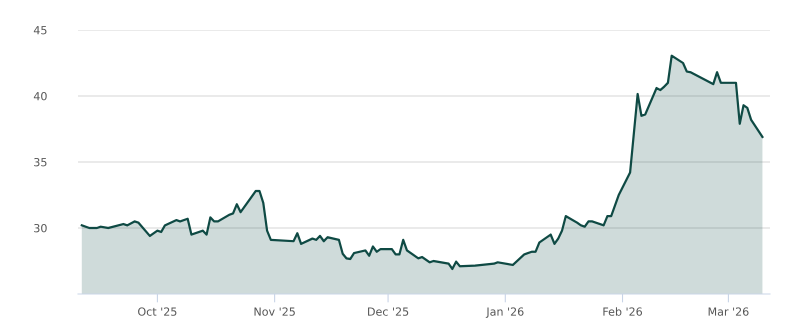 The image size is (800, 324). I want to click on x-tick-label: Nov '25, so click(274, 311).